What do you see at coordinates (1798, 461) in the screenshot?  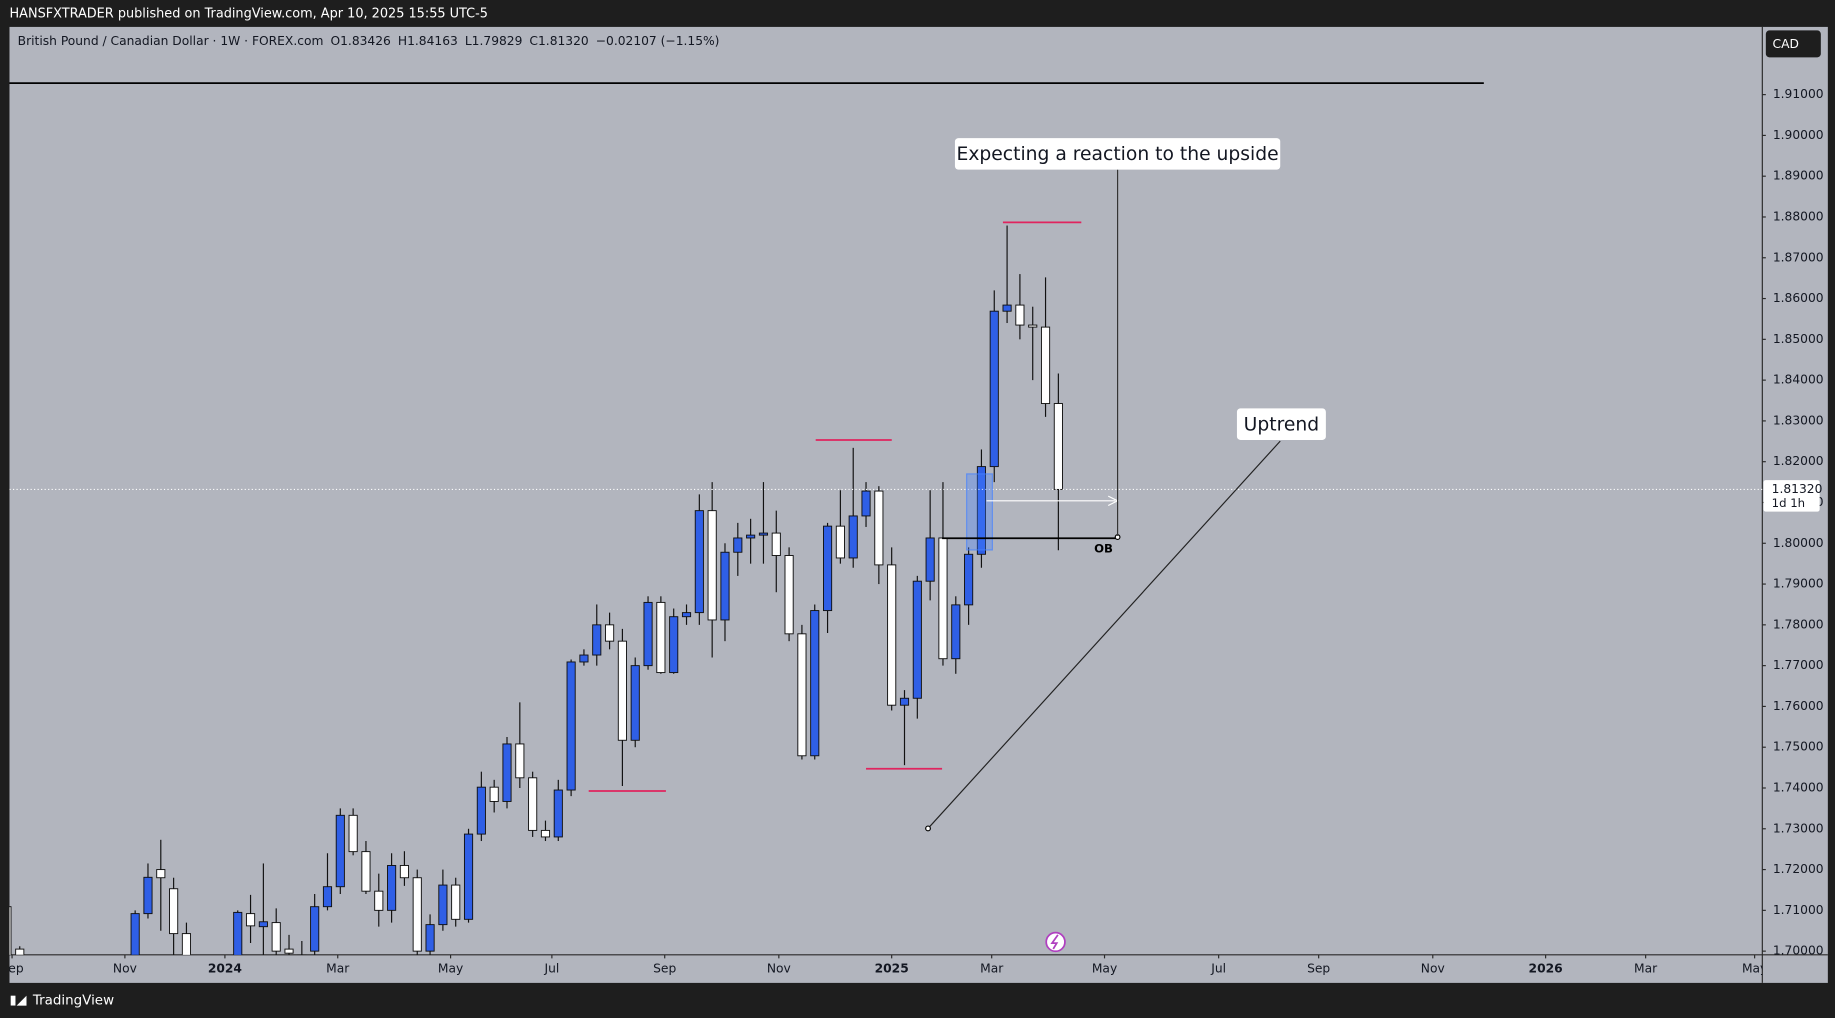 I see `y-tick-label: 1.82000` at bounding box center [1798, 461].